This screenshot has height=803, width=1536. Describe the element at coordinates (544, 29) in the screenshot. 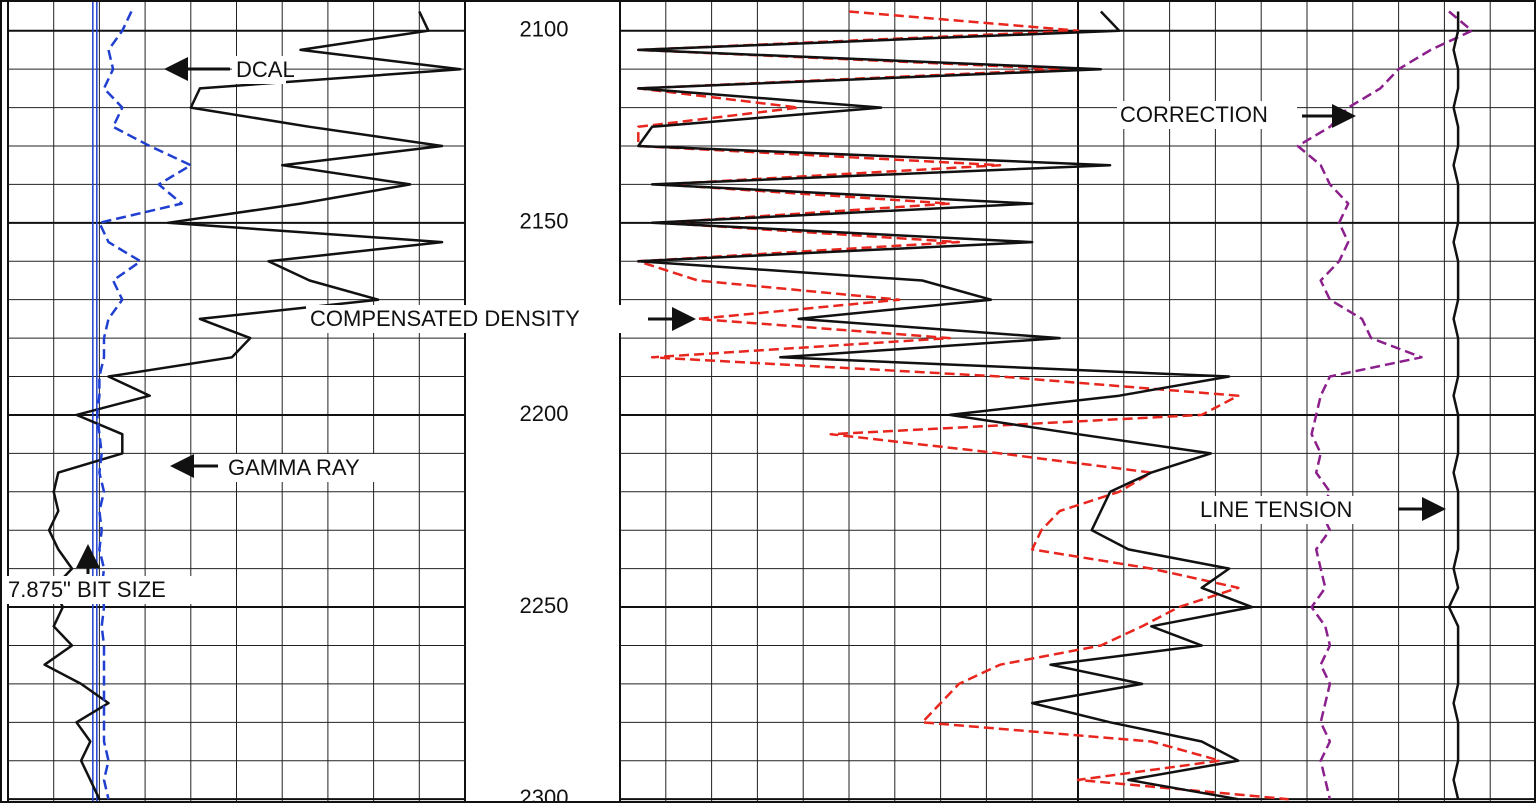

I see `depth-label: 2100` at that location.